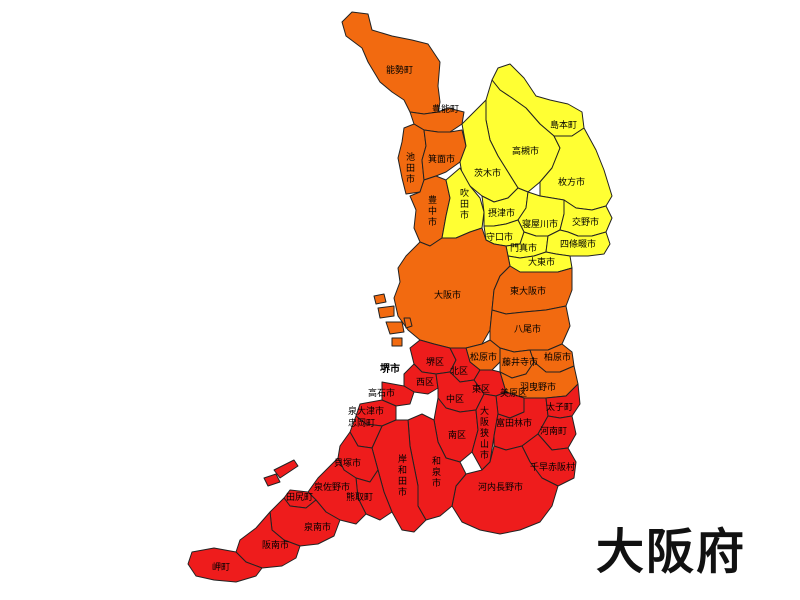 This screenshot has width=800, height=600. I want to click on label-osaka: 大阪市, so click(447, 295).